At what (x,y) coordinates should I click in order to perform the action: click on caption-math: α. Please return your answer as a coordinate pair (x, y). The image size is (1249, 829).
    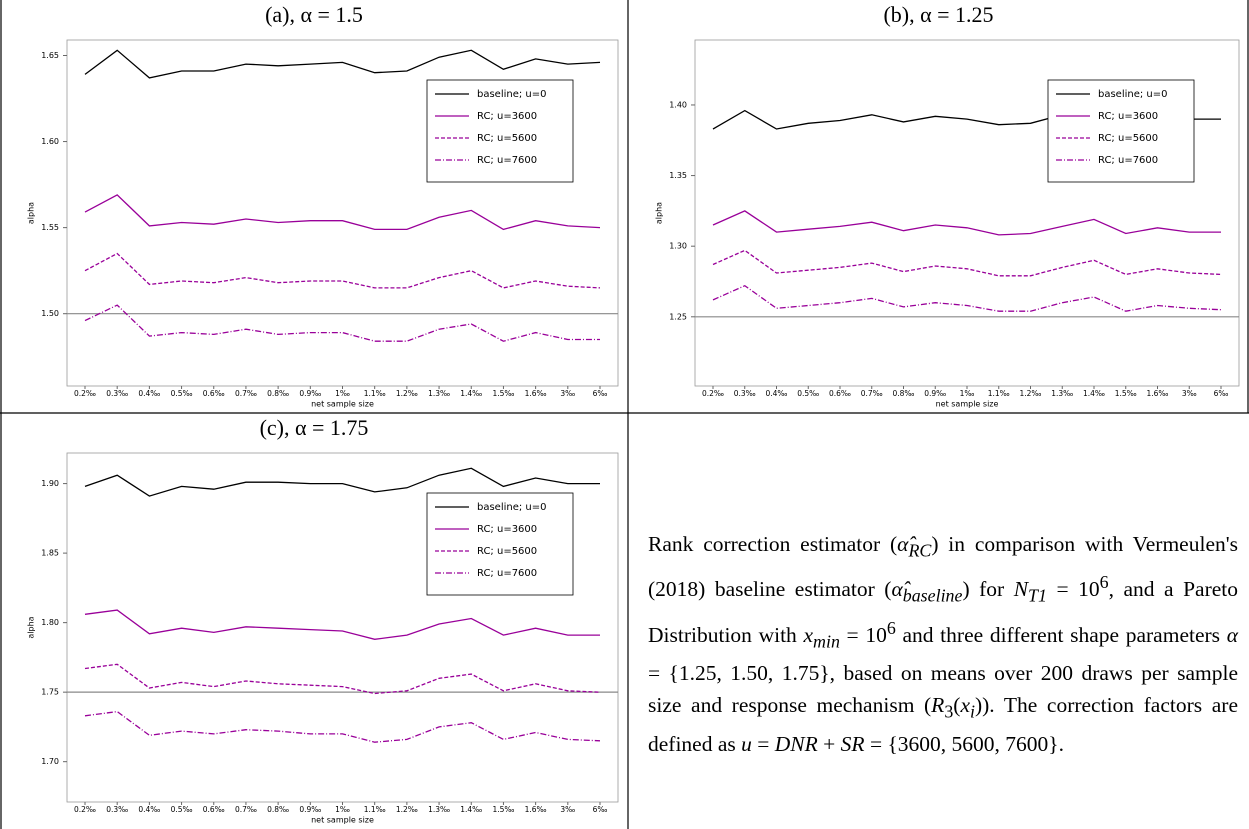
    Looking at the image, I should click on (1232, 634).